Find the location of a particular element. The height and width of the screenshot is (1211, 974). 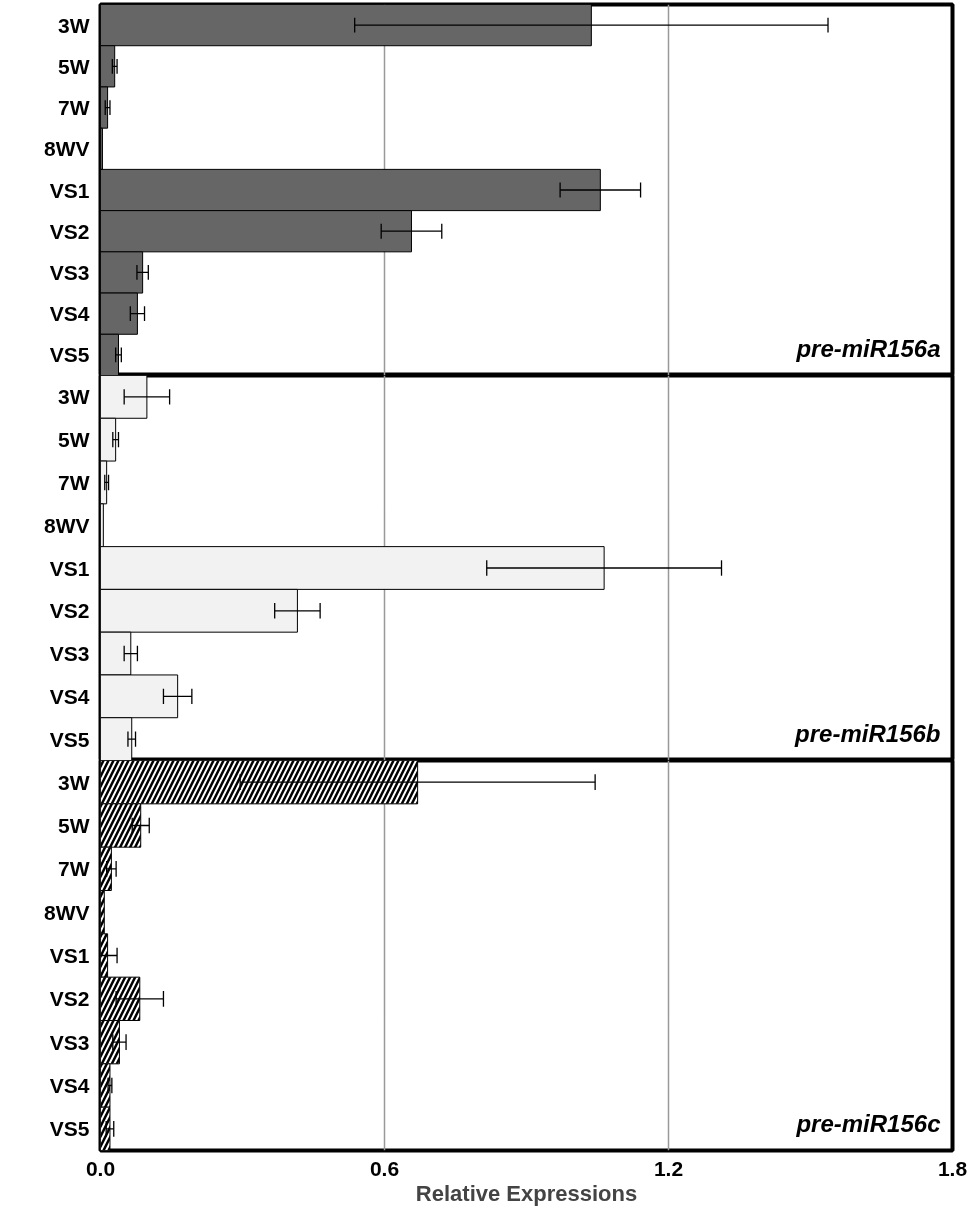

x-tick-label: 1.2 is located at coordinates (668, 1168).